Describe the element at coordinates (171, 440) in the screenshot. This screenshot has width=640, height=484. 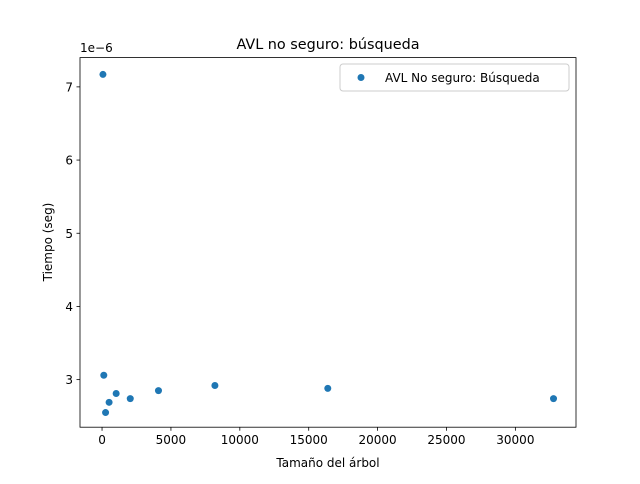
I see `x-tick-label: 5000` at that location.